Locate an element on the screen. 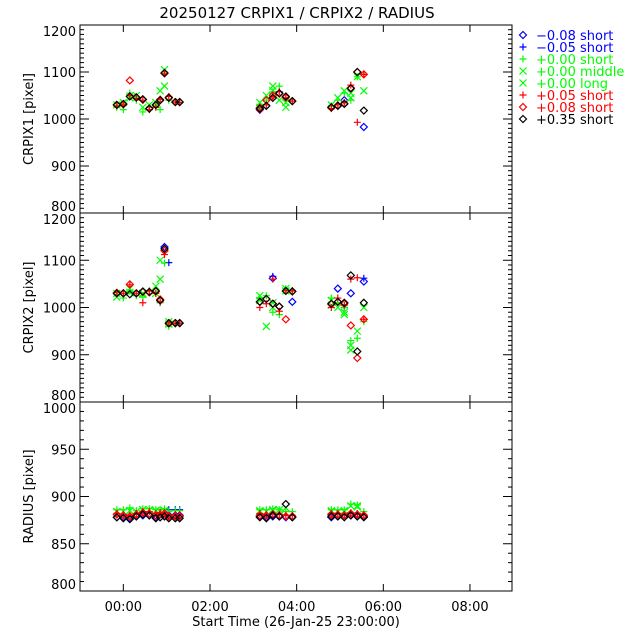 Image resolution: width=640 pixels, height=640 pixels. legend-entry: +0.08 short is located at coordinates (574, 108).